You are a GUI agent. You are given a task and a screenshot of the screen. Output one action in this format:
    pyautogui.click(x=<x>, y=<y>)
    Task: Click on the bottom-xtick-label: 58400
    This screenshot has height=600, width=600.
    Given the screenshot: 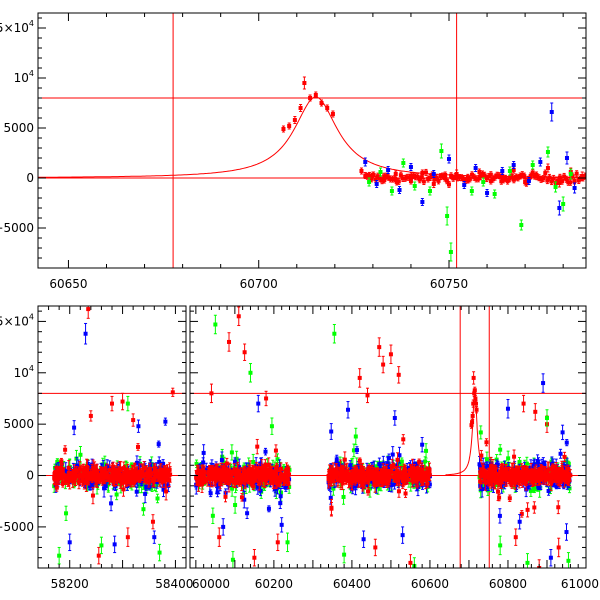 What is the action you would take?
    pyautogui.click(x=174, y=584)
    